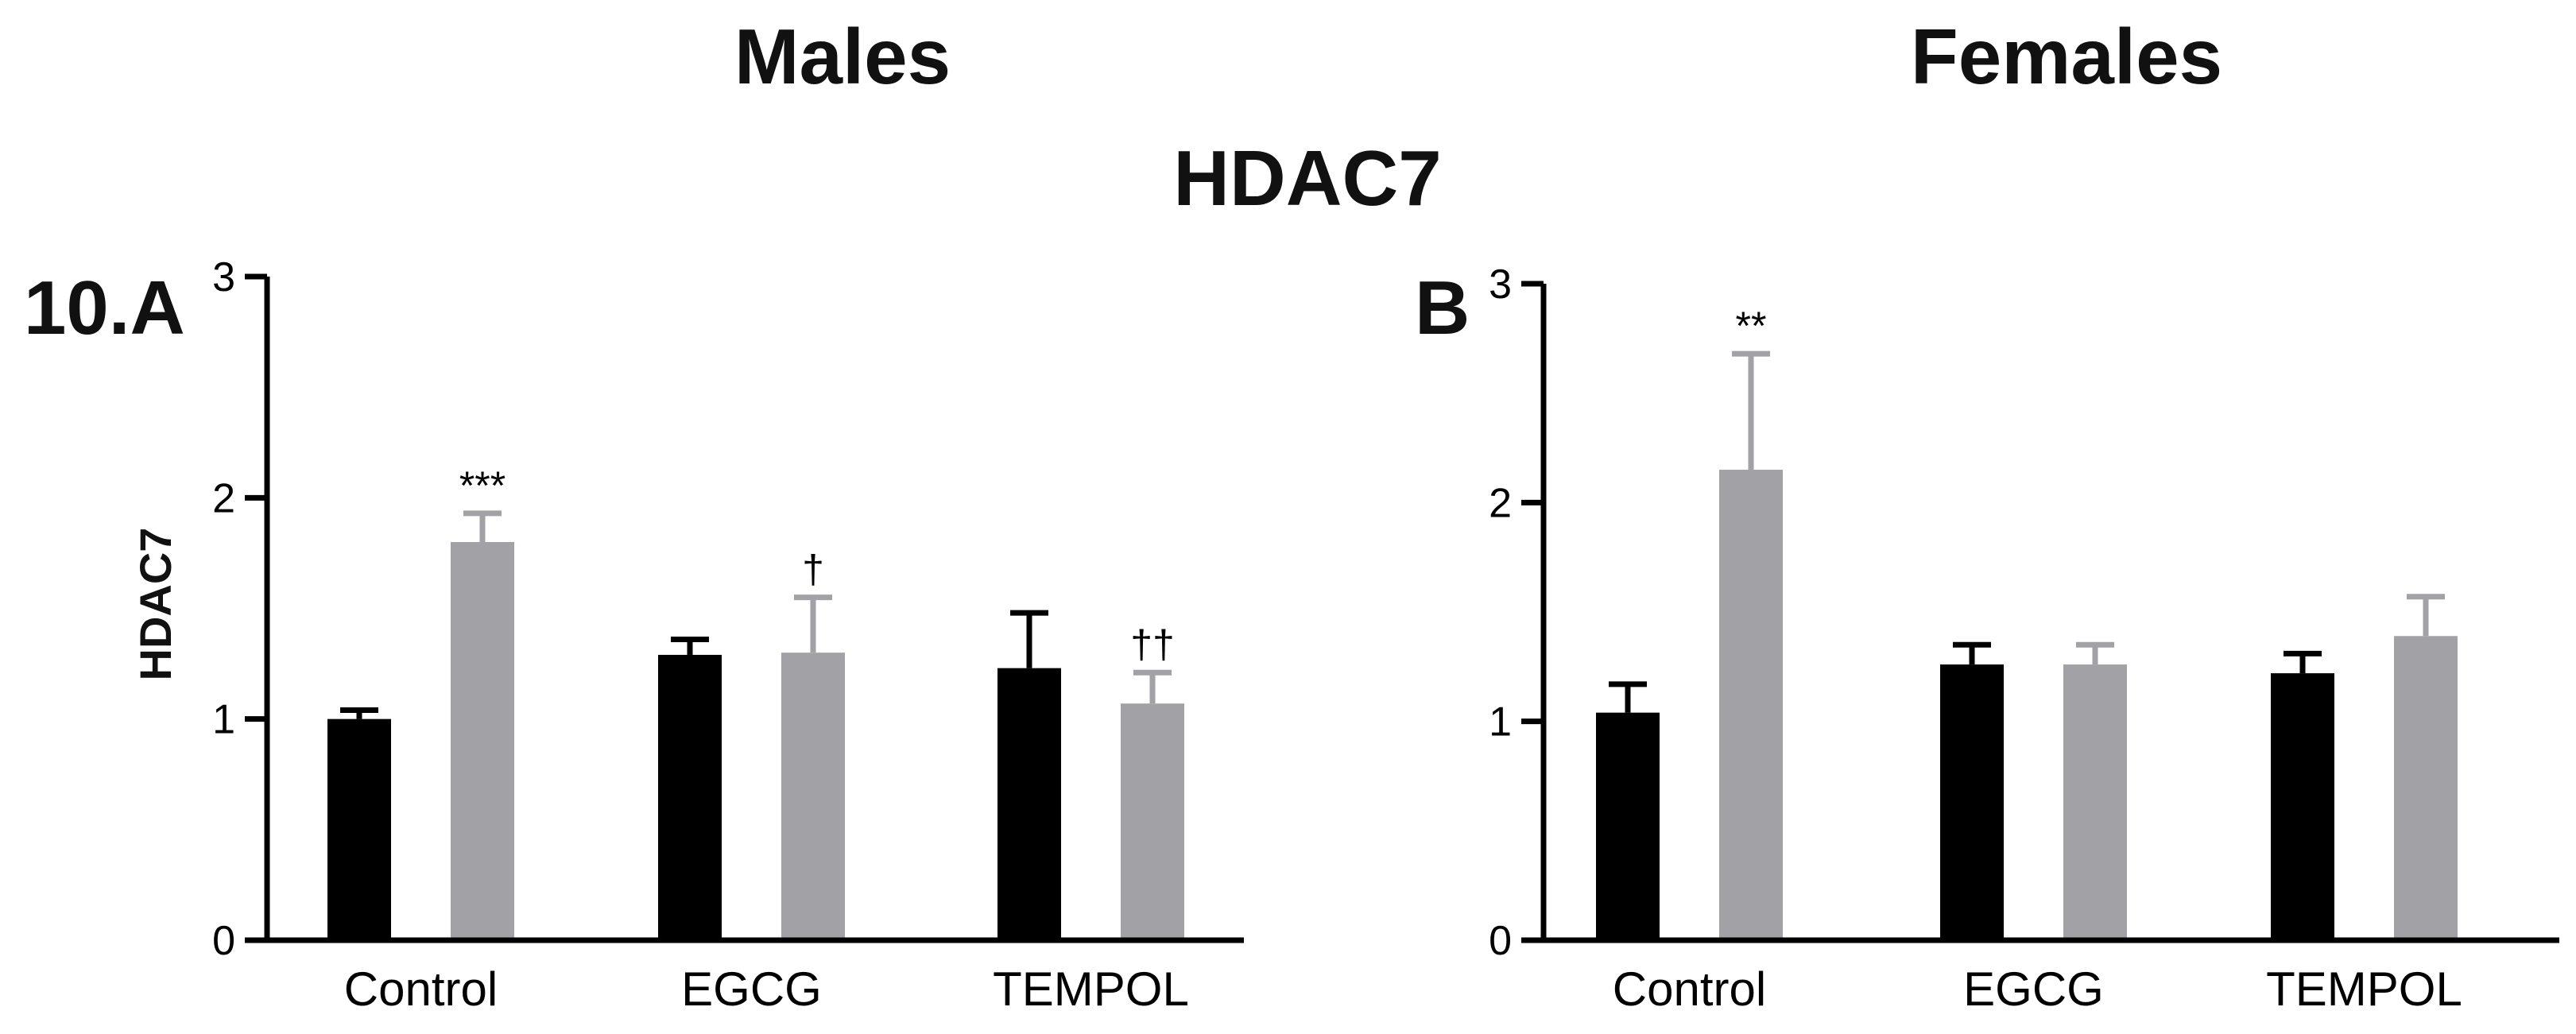  I want to click on y-tick-label-males-0: 0, so click(223, 941).